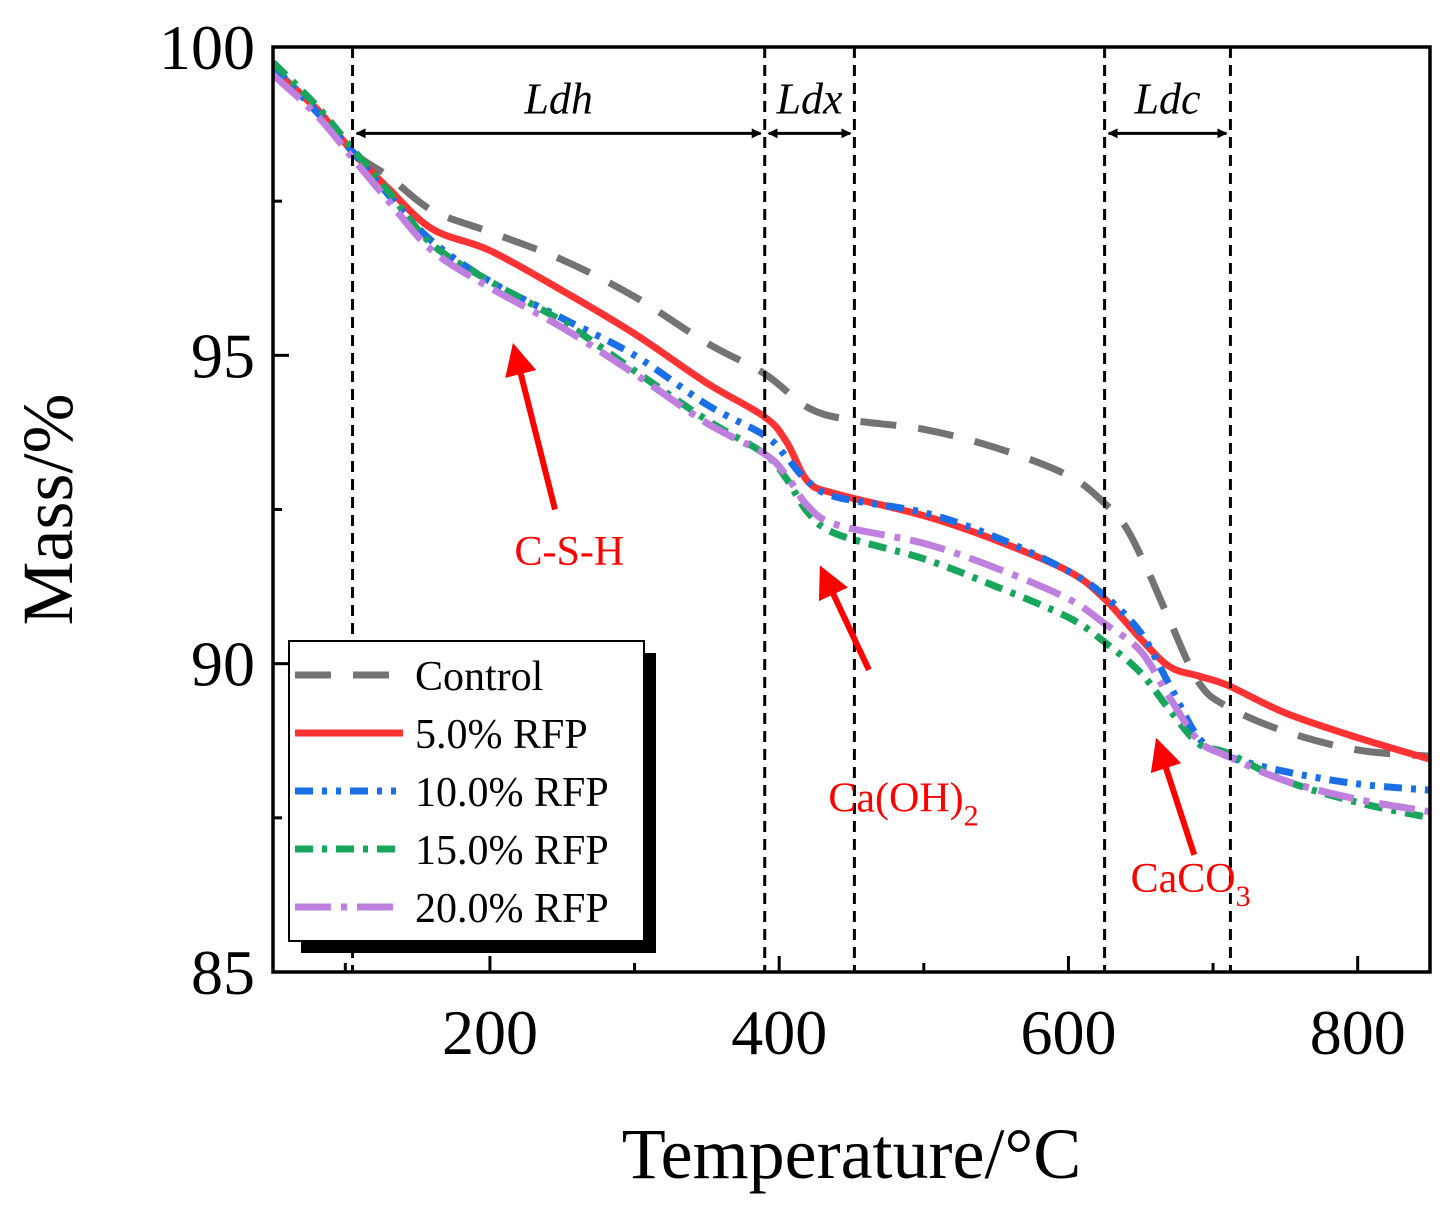 The image size is (1445, 1213). I want to click on annotation-text: Ca(OH), so click(895, 799).